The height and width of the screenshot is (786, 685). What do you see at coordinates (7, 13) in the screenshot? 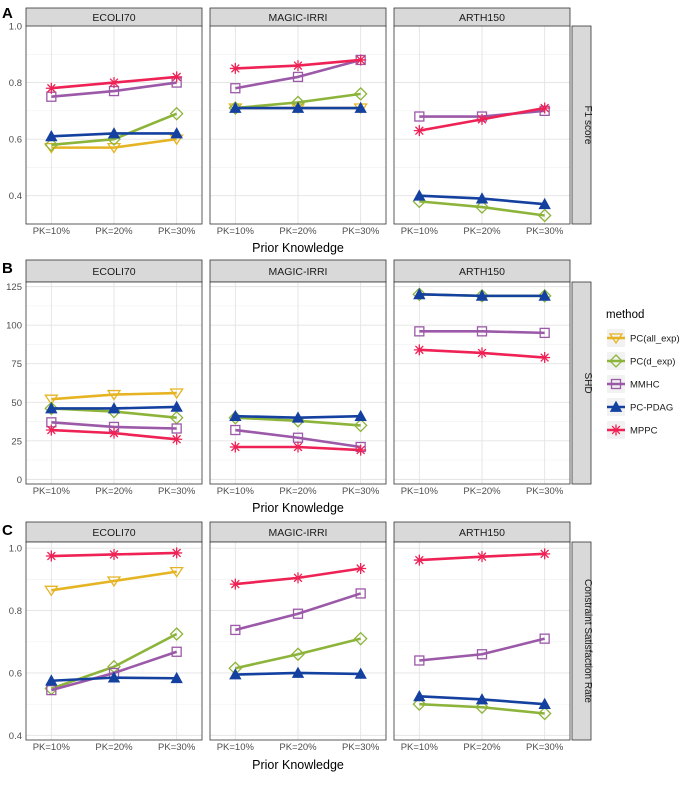
I see `panel-letter: A` at bounding box center [7, 13].